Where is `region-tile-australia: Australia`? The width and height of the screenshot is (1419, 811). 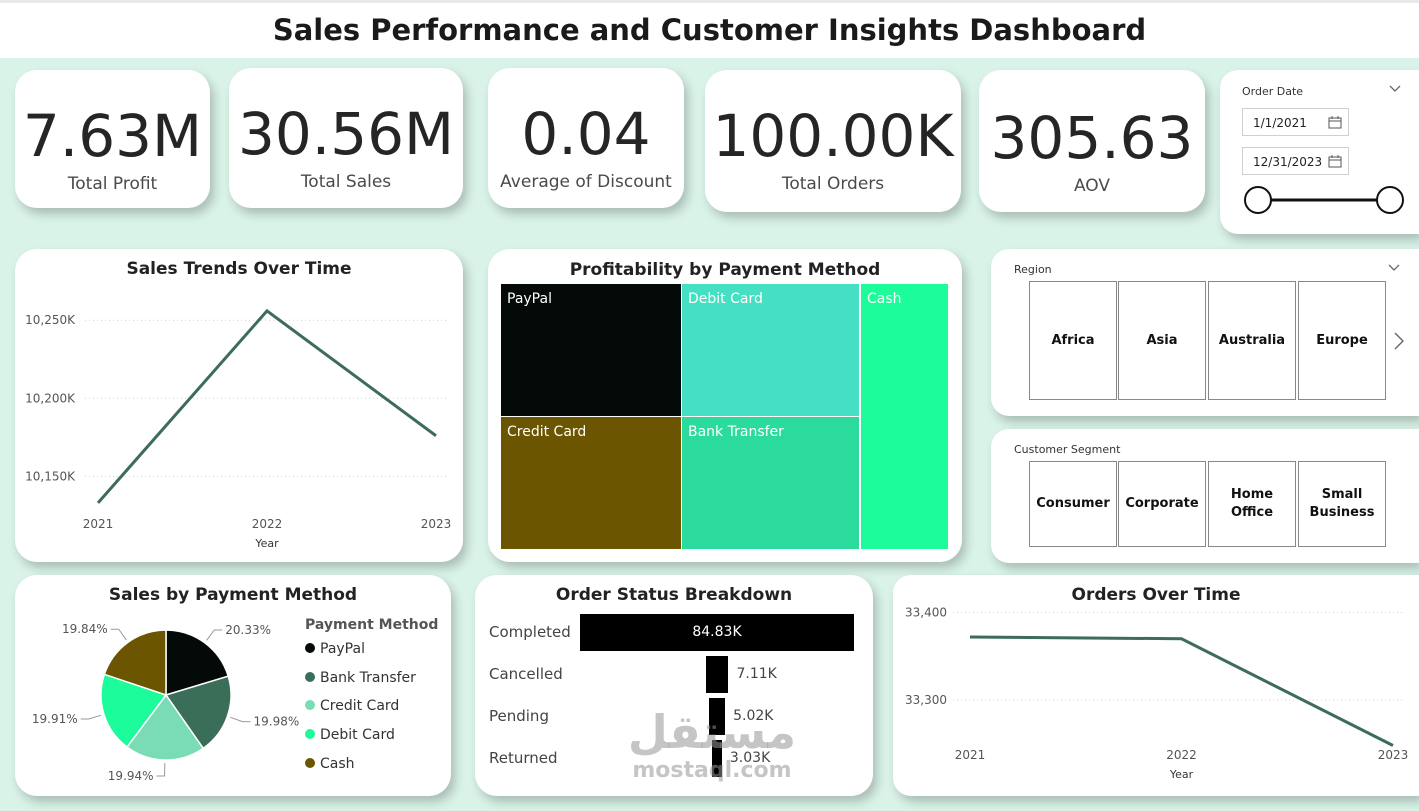 region-tile-australia: Australia is located at coordinates (1252, 340).